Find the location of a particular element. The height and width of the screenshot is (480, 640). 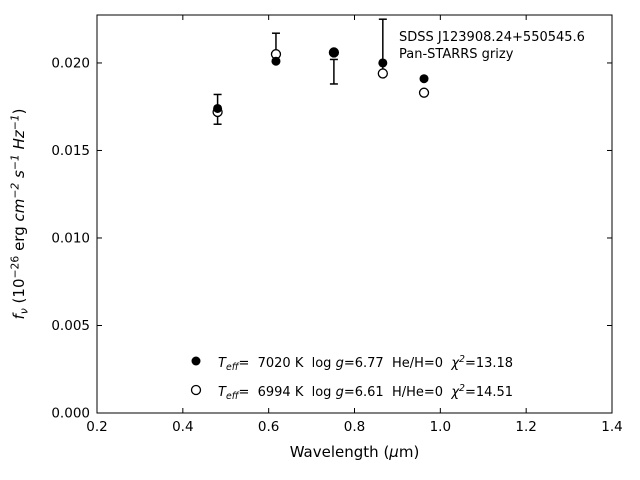

y-tick-label: 0.015 is located at coordinates (70, 151).